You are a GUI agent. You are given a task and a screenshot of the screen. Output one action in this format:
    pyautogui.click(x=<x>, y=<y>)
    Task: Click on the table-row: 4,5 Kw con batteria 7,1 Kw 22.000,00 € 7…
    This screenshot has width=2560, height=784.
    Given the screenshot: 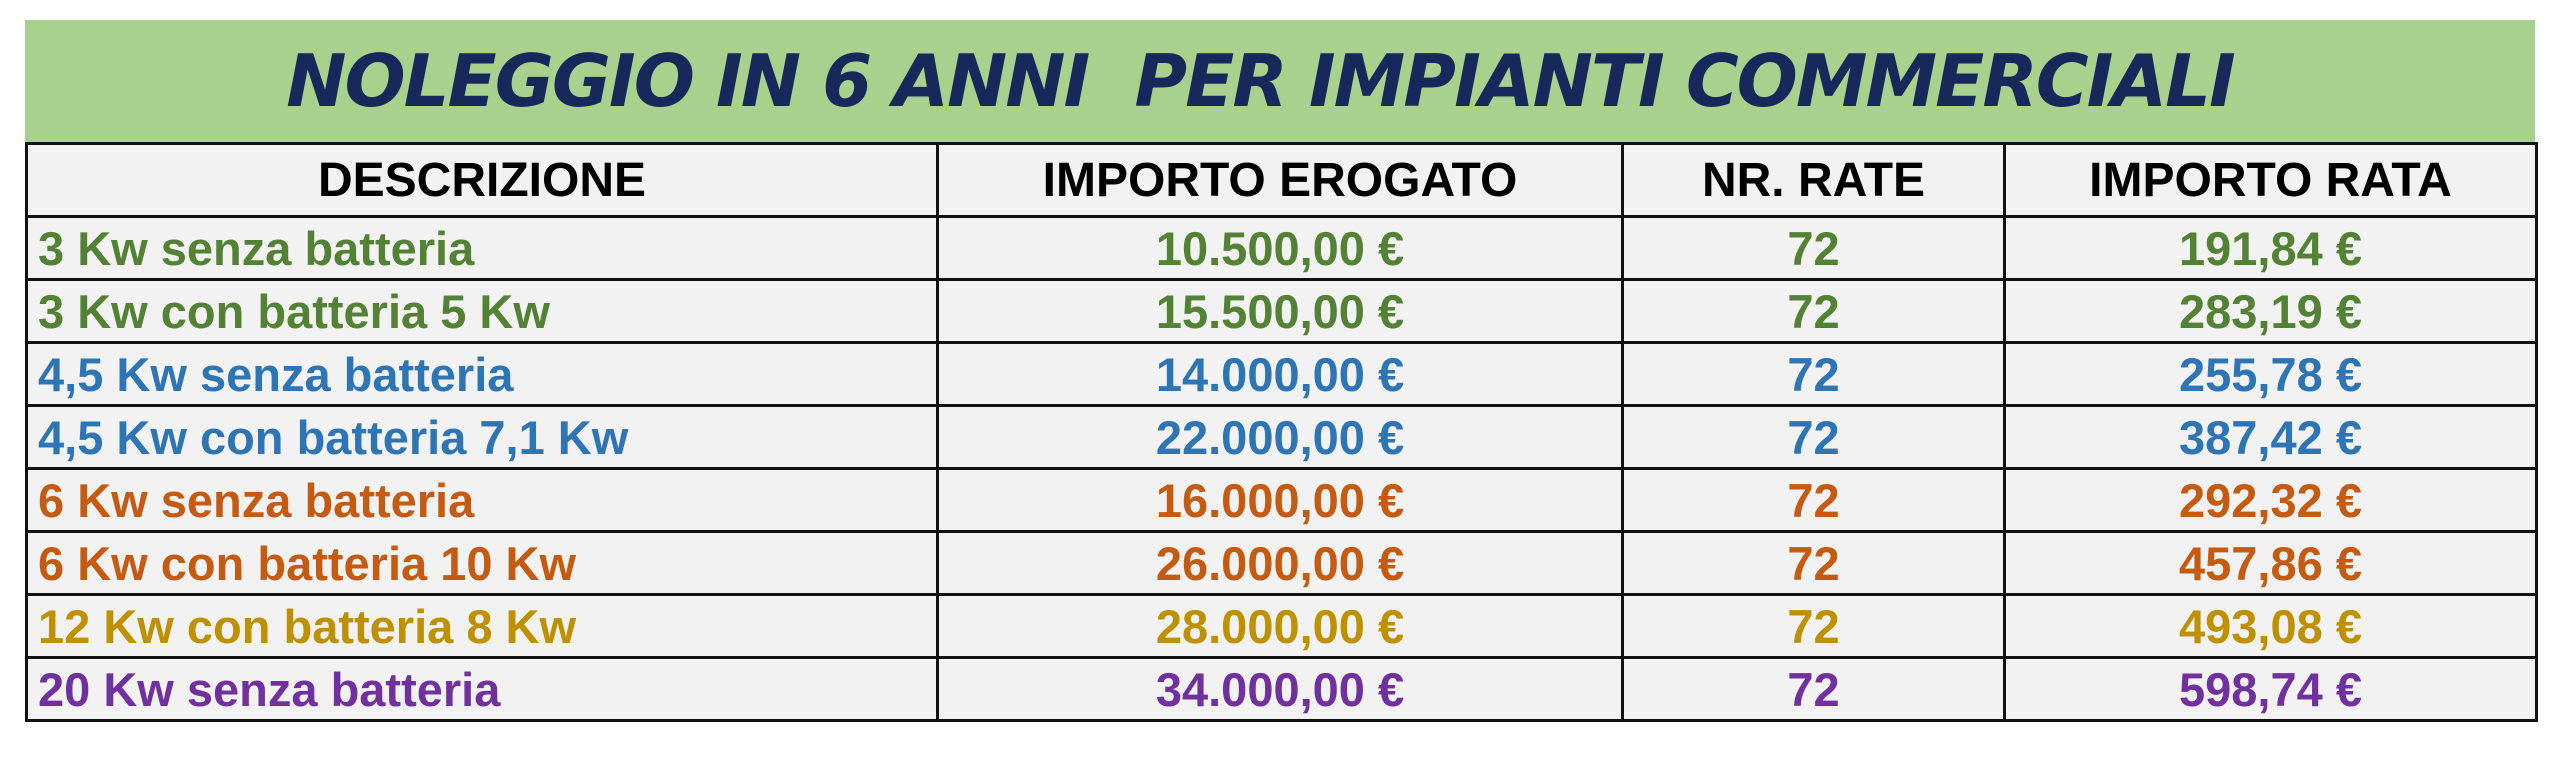 What is the action you would take?
    pyautogui.click(x=1281, y=437)
    